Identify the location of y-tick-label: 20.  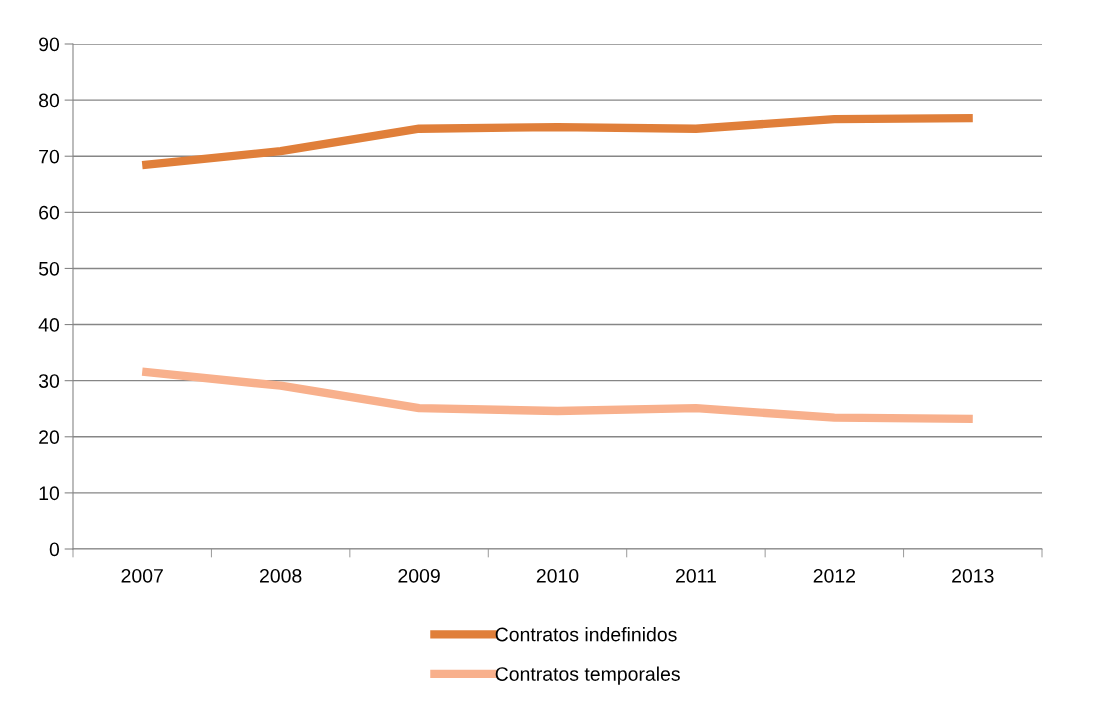
(49, 437).